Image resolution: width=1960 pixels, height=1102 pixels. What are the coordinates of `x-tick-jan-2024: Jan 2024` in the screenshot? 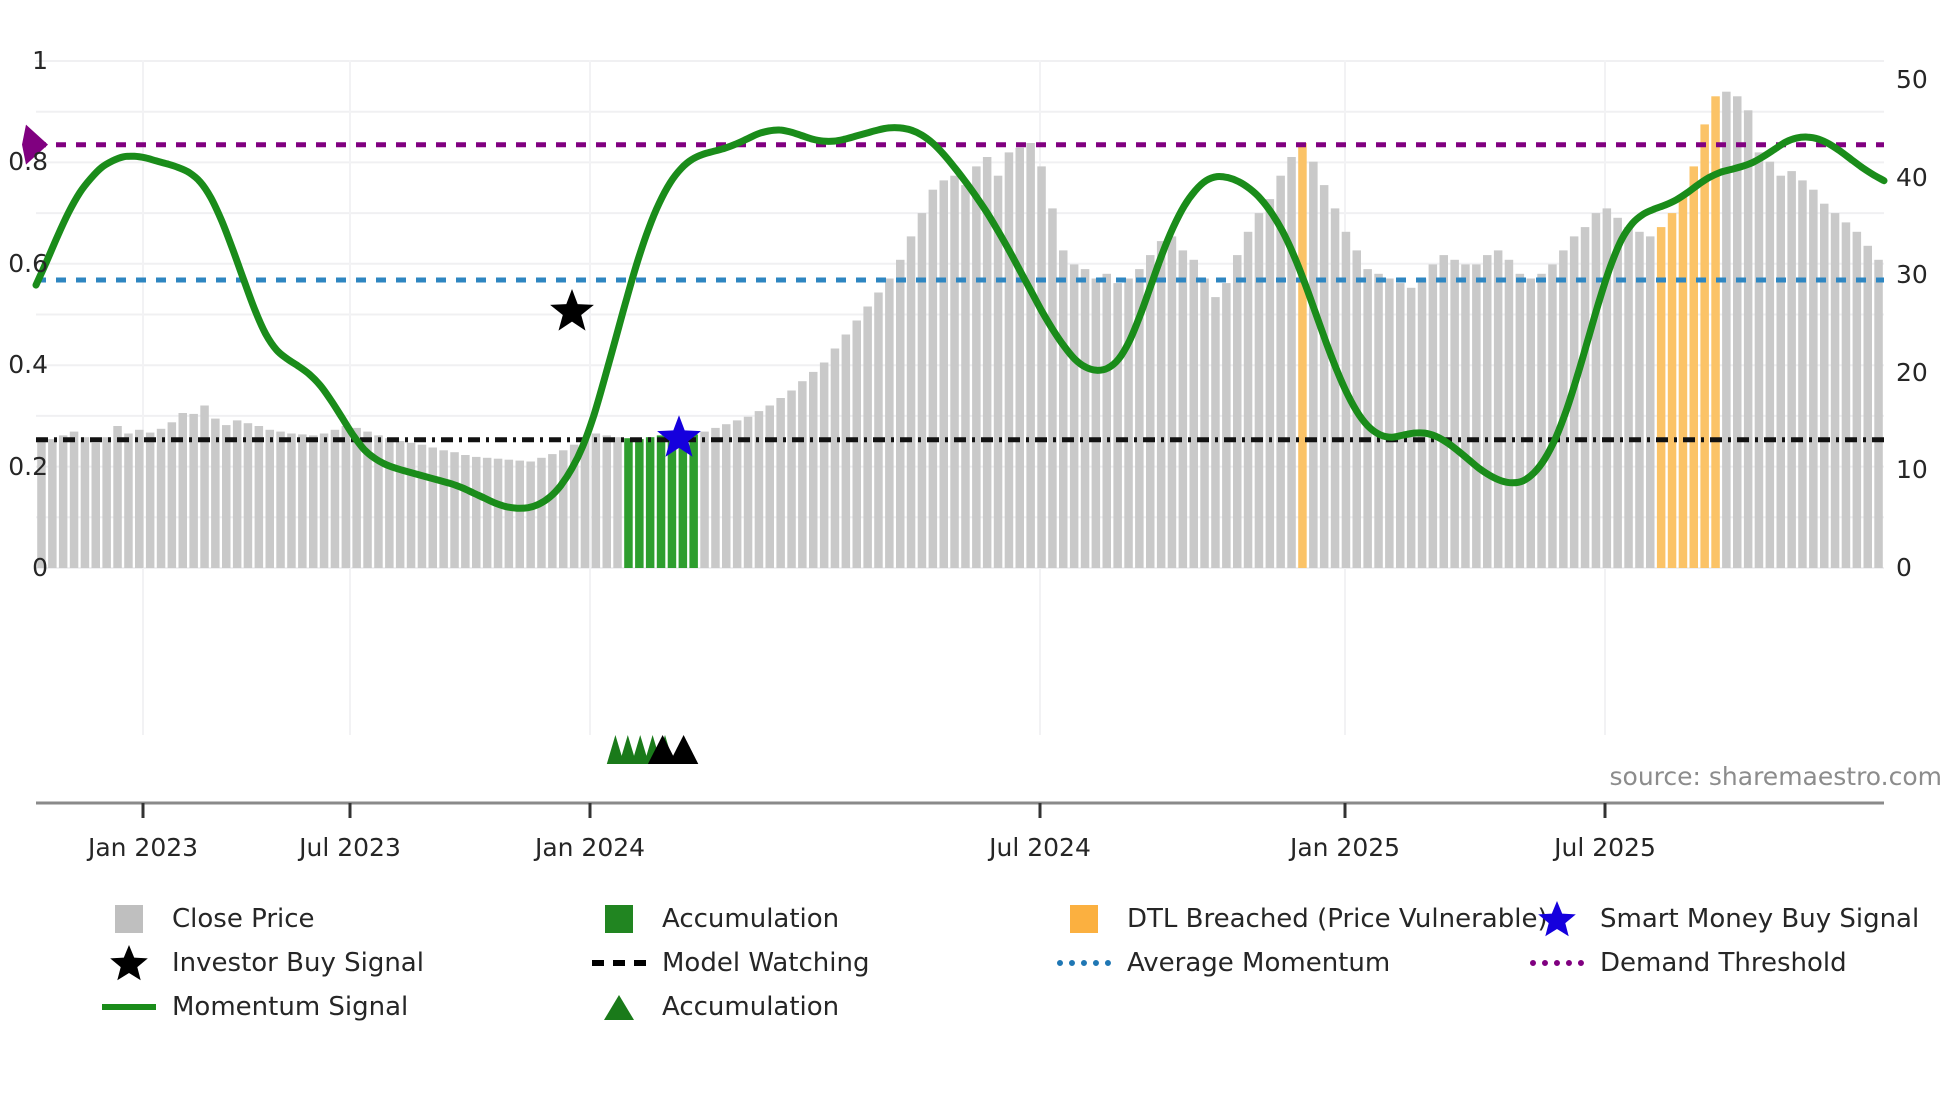 It's located at (590, 847).